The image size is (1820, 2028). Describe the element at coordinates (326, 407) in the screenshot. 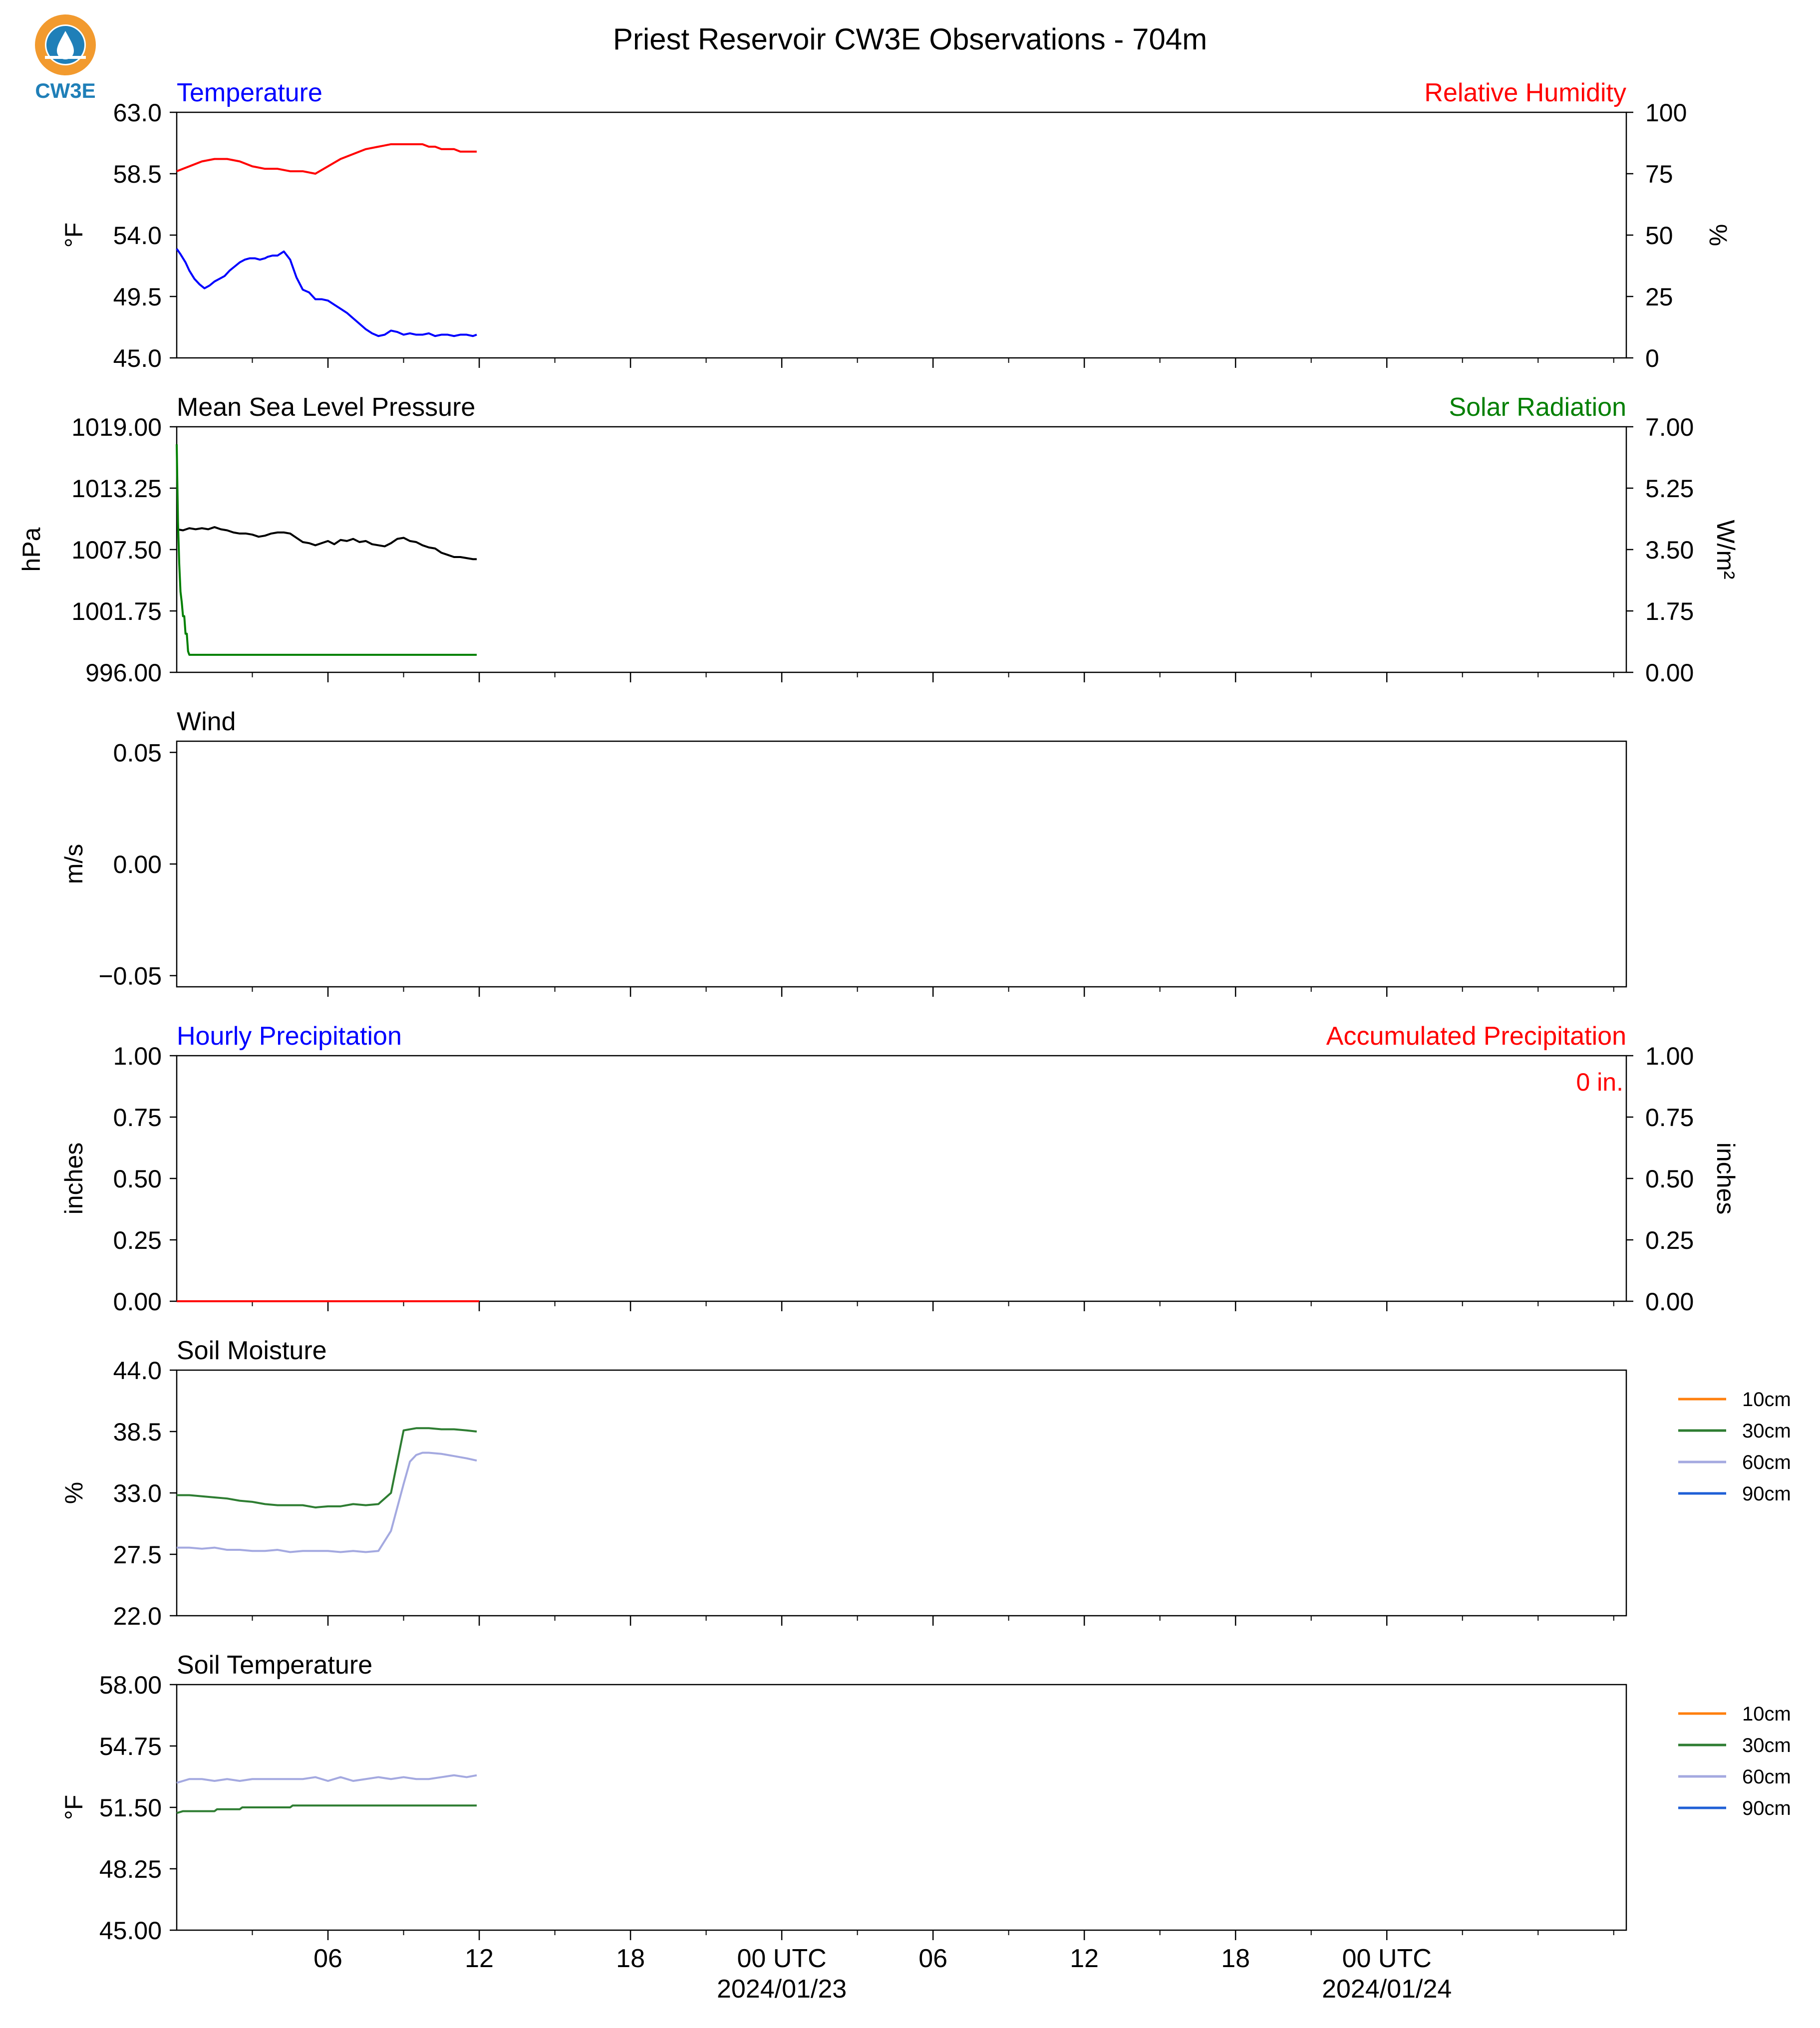

I see `panel-title-left: Mean Sea Level Pressure` at that location.